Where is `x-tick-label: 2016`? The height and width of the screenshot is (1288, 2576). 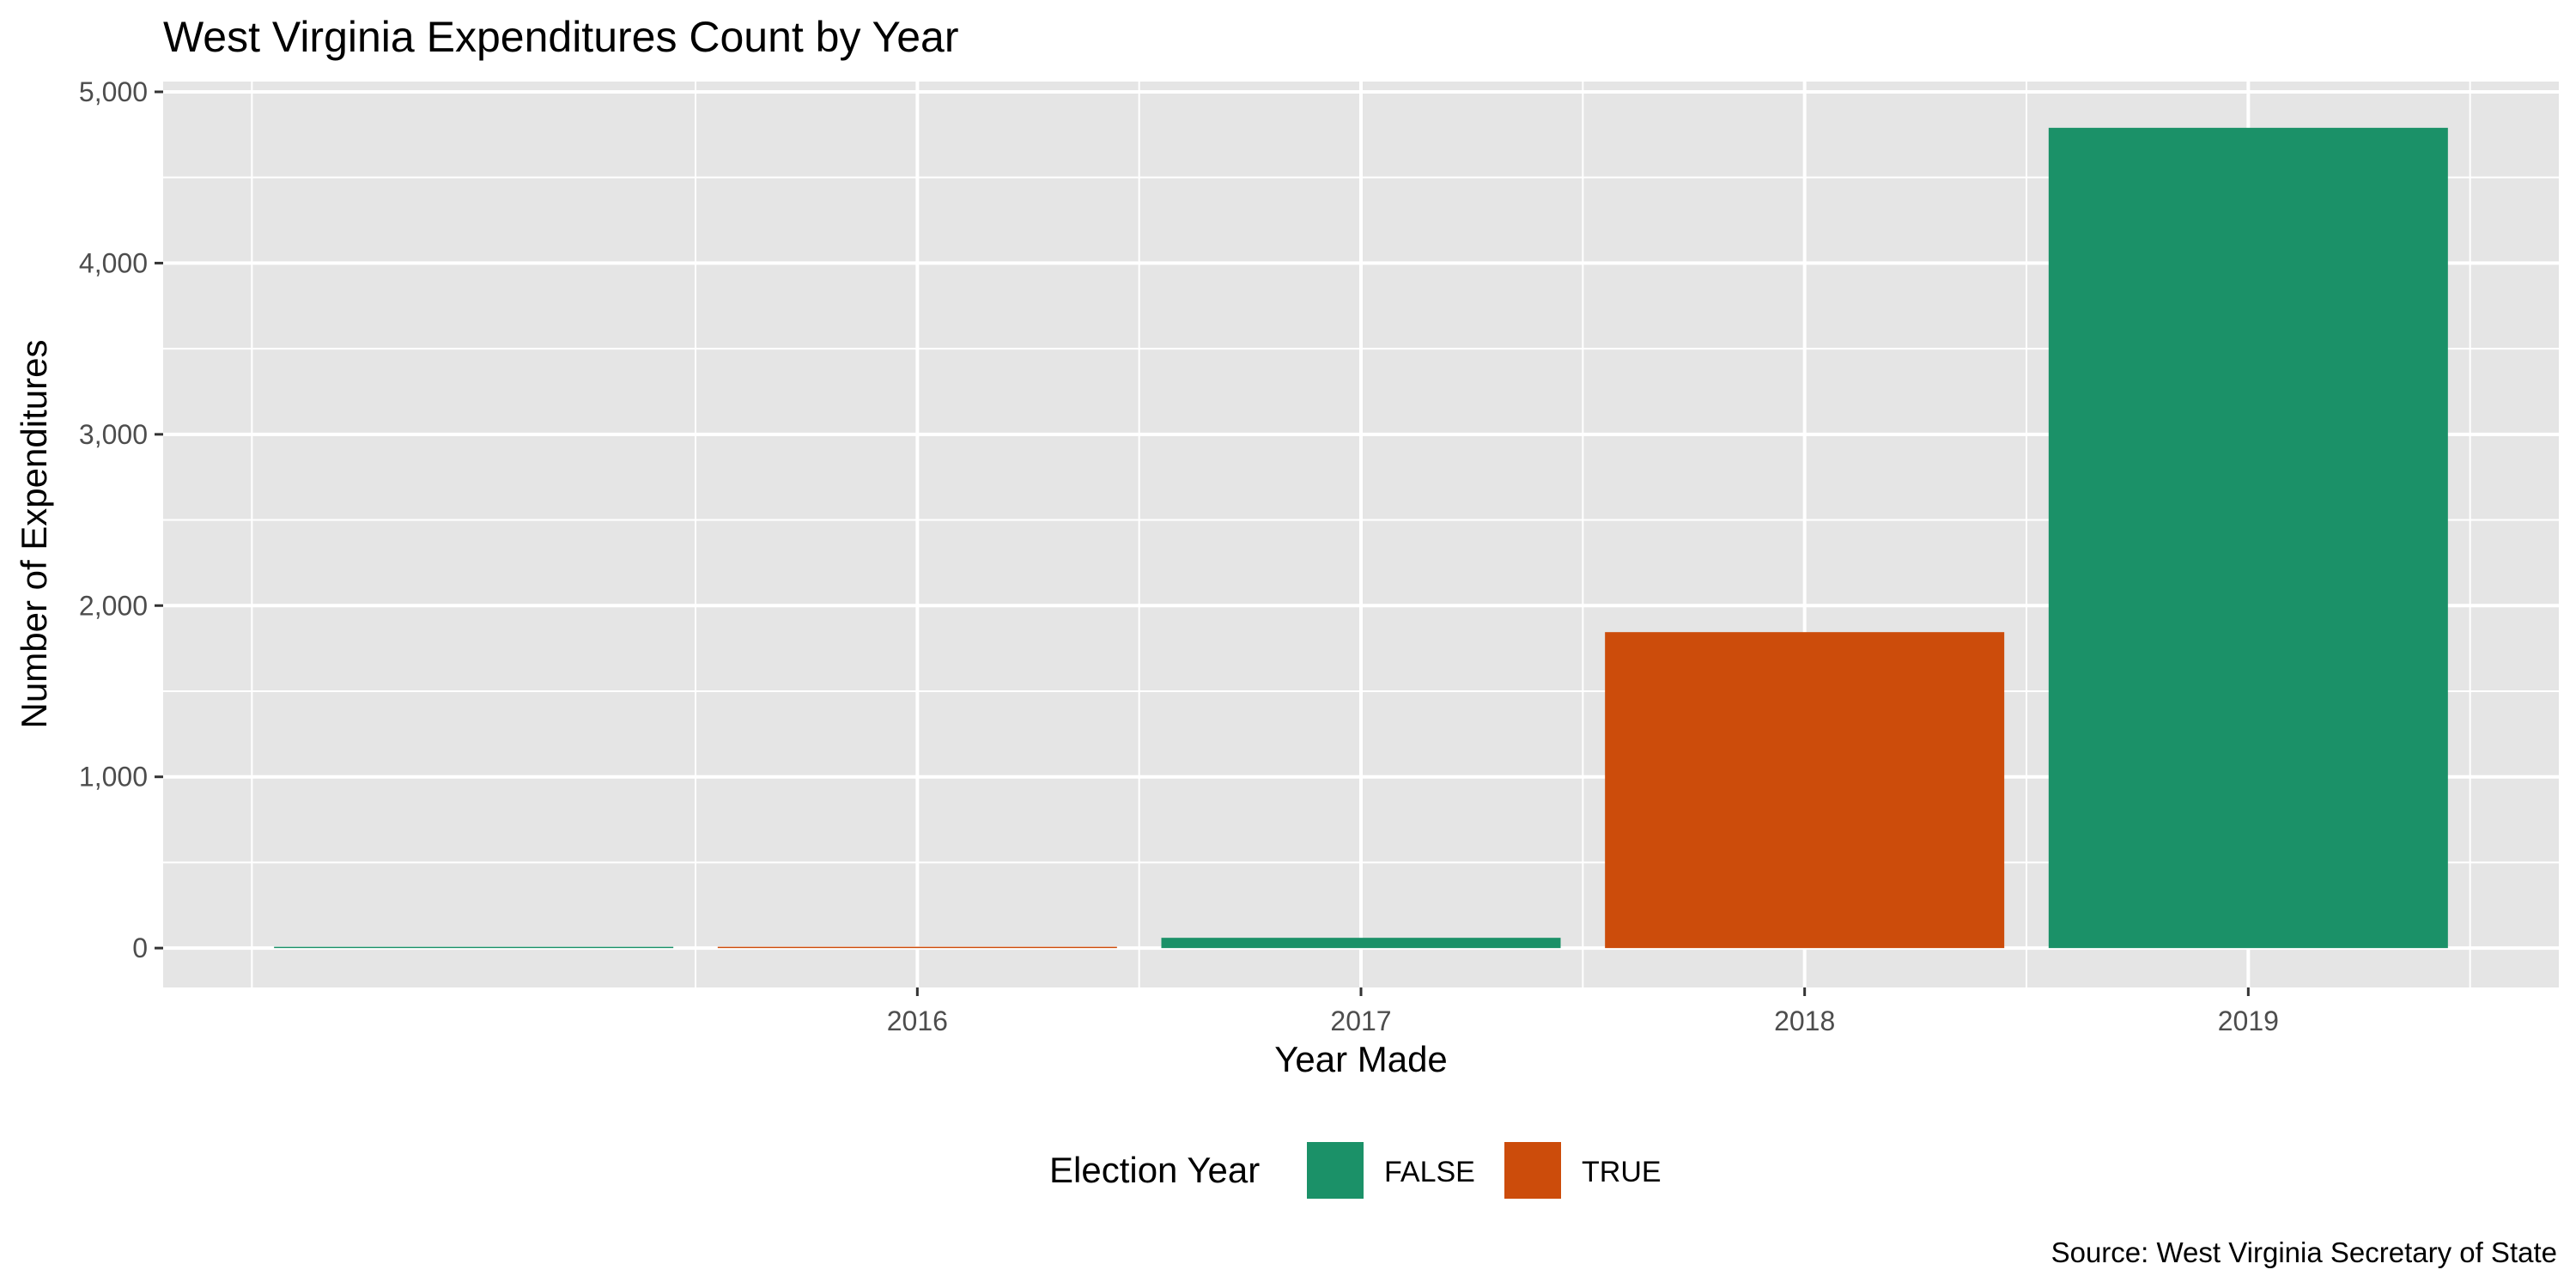
x-tick-label: 2016 is located at coordinates (918, 1020).